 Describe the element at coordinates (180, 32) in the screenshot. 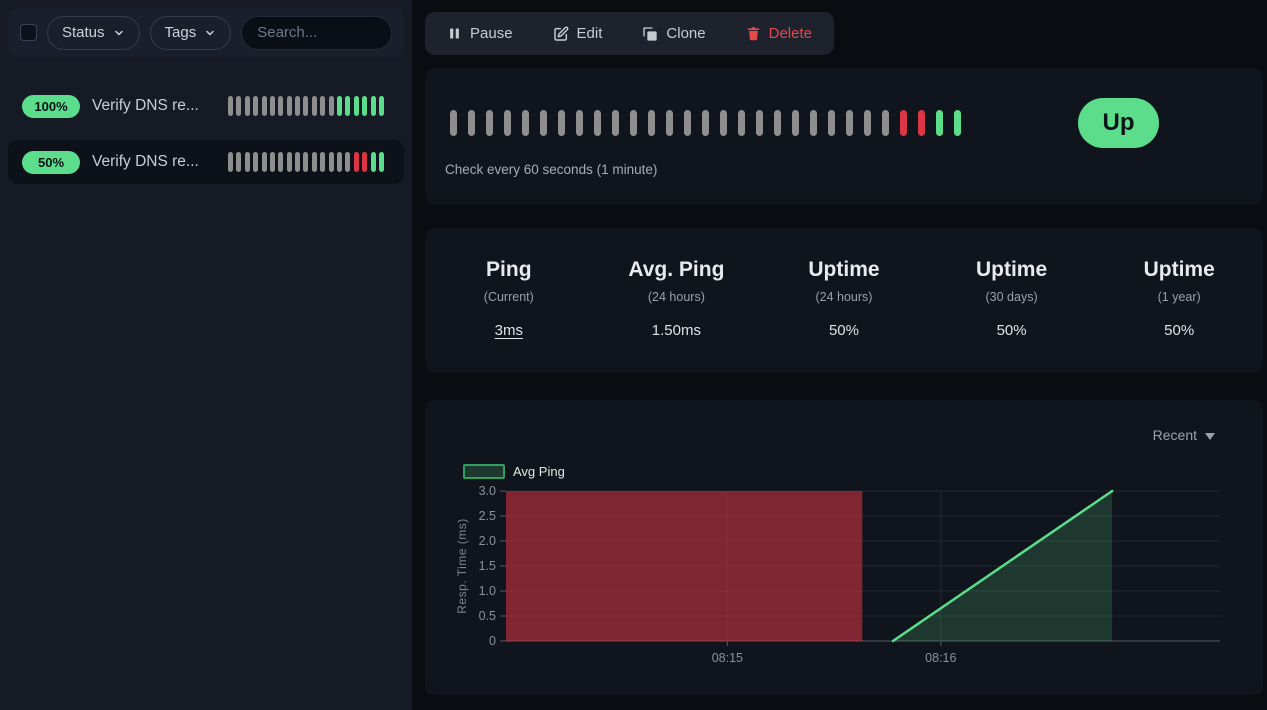

I see `tags-filter-label: Tags` at that location.